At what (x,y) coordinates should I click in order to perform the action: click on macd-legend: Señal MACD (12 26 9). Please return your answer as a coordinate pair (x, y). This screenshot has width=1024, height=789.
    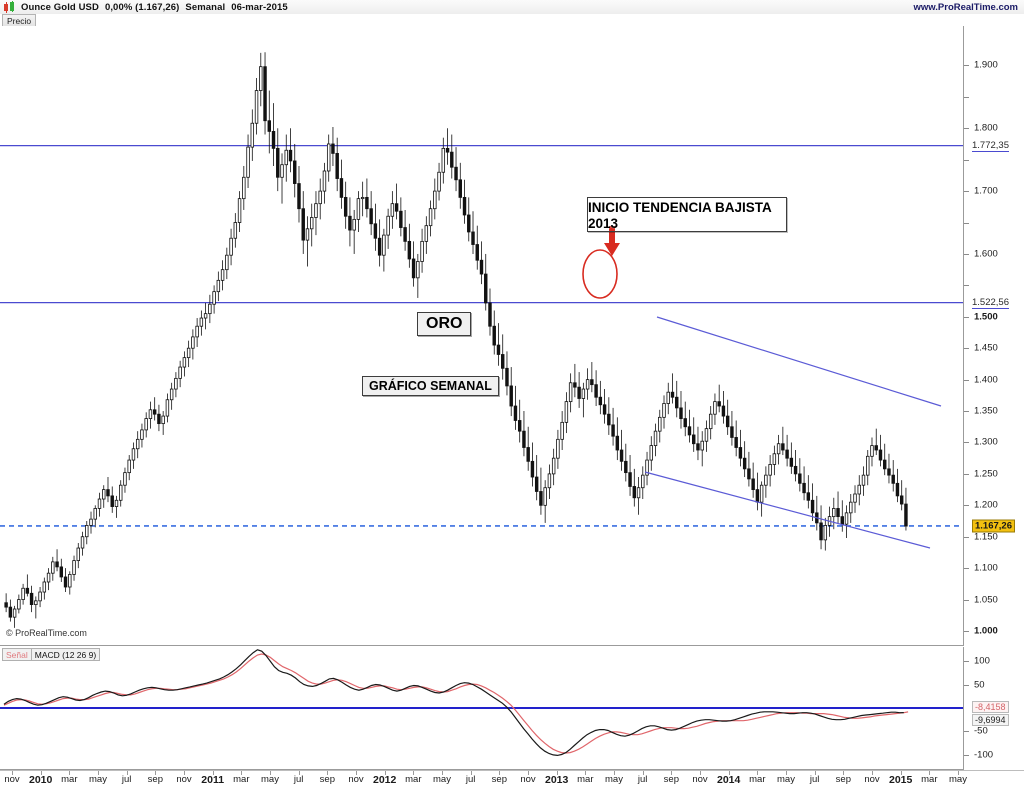
    Looking at the image, I should click on (51, 654).